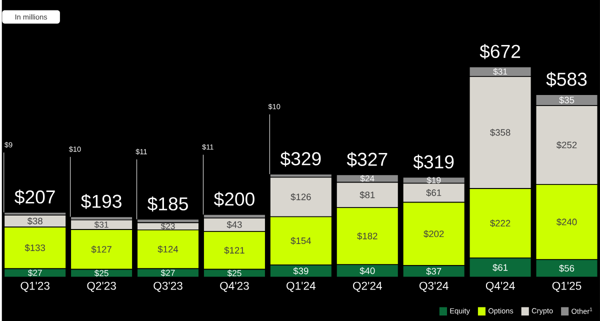 This screenshot has width=600, height=321. What do you see at coordinates (434, 234) in the screenshot?
I see `data-label: $202` at bounding box center [434, 234].